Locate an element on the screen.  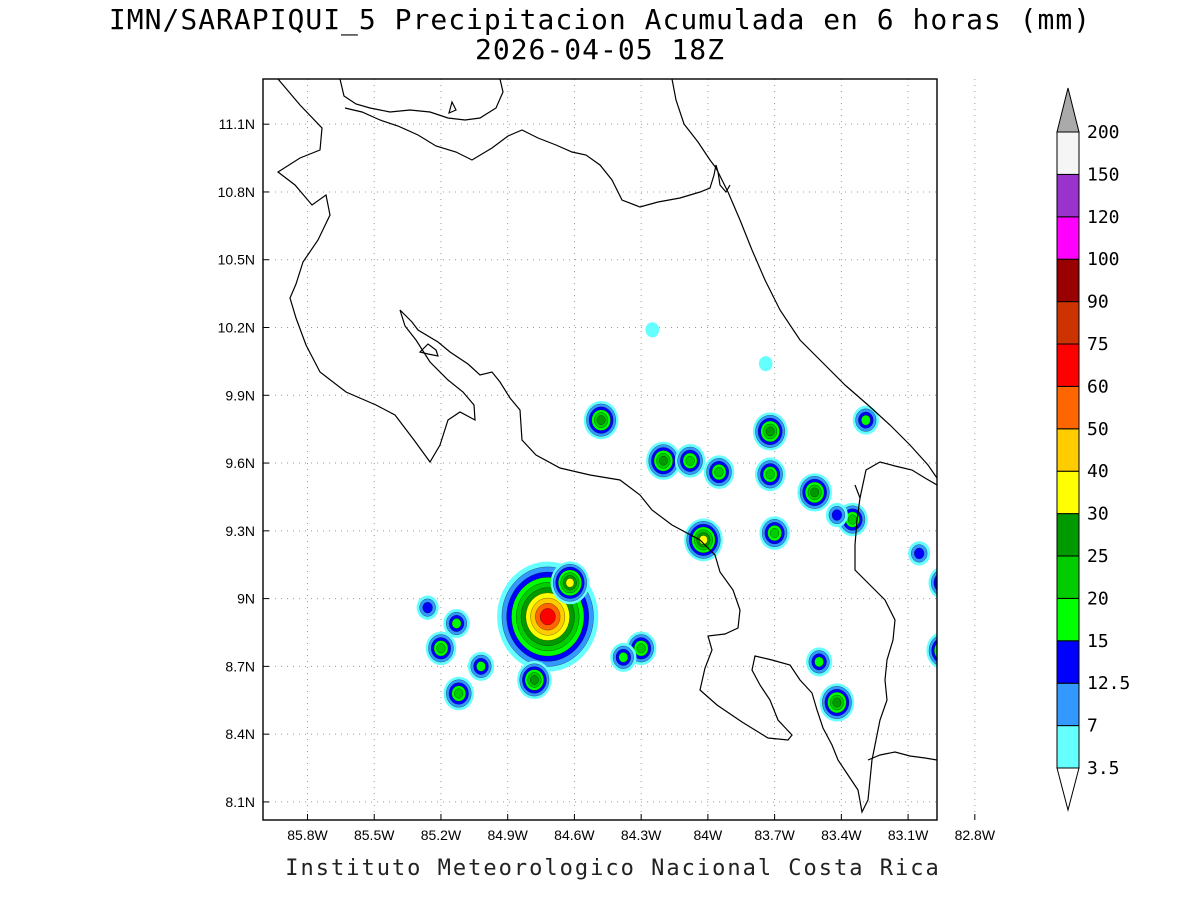
y-tick-label: 8.7N is located at coordinates (240, 666).